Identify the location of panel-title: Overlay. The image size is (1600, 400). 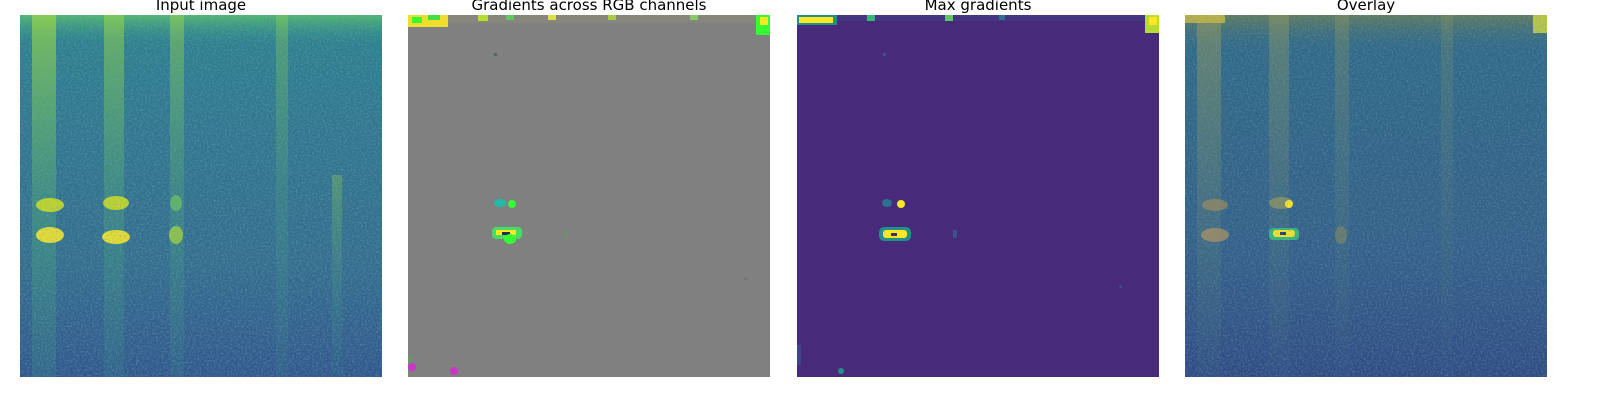
(1366, 7).